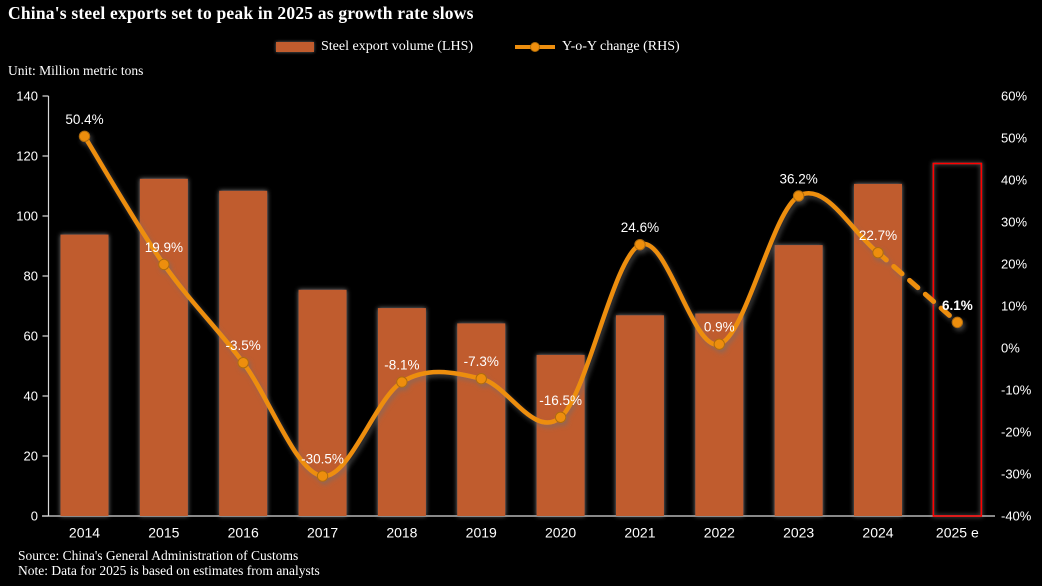  Describe the element at coordinates (401, 533) in the screenshot. I see `x-axis-category-label: 2018` at that location.